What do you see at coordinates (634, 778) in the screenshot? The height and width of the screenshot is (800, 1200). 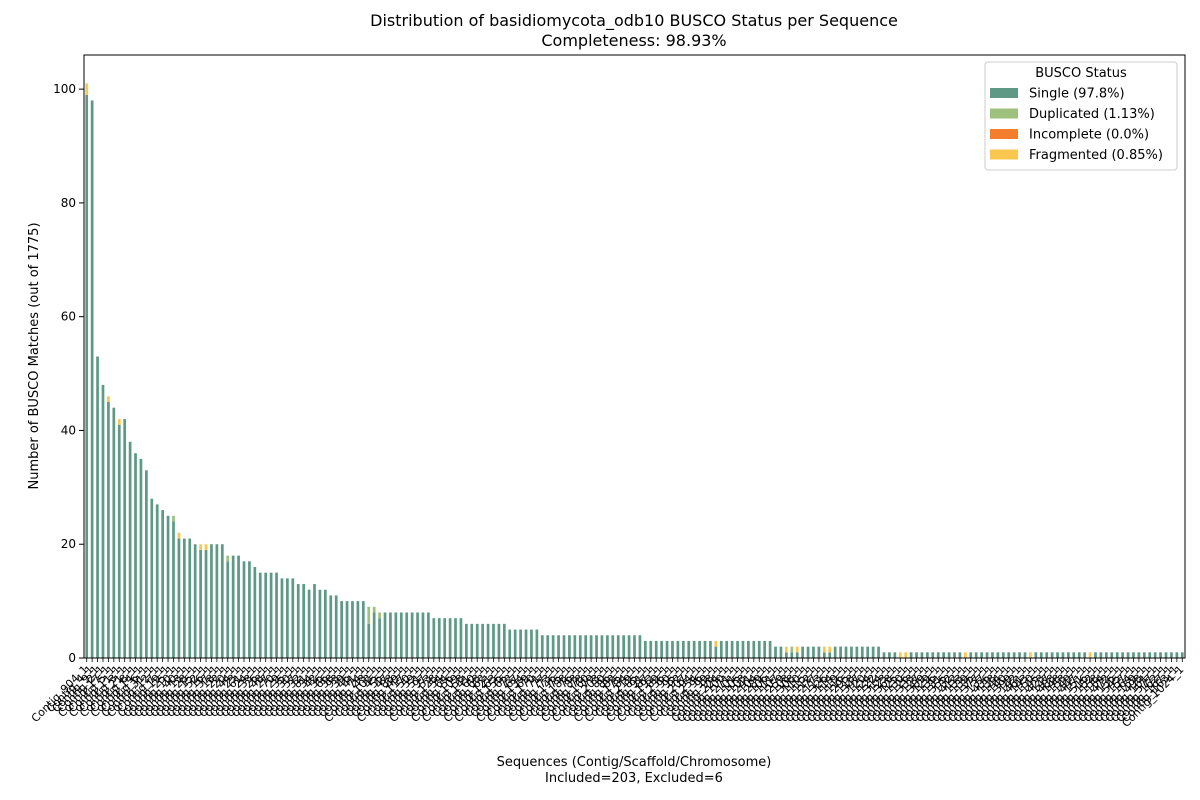 I see `x-axis-sublabel: Included=203, Excluded=6` at bounding box center [634, 778].